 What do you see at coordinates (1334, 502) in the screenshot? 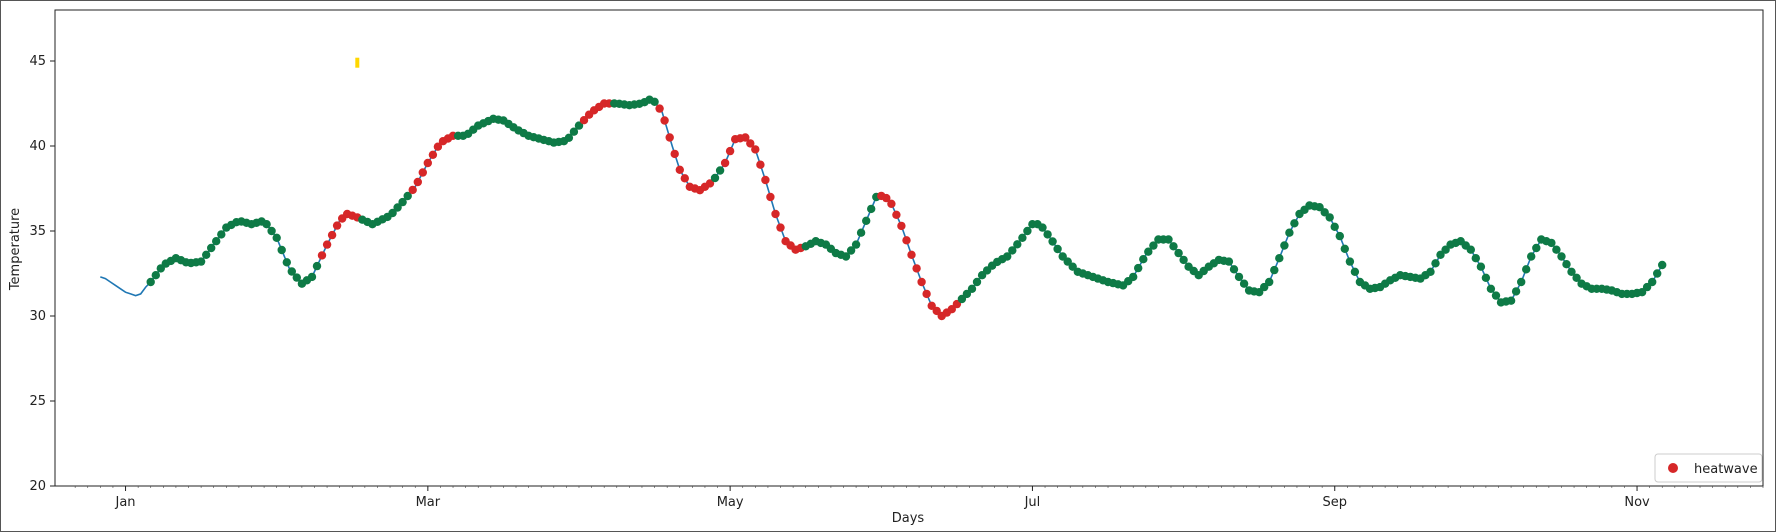
I see `x-tick-label: Sep` at bounding box center [1334, 502].